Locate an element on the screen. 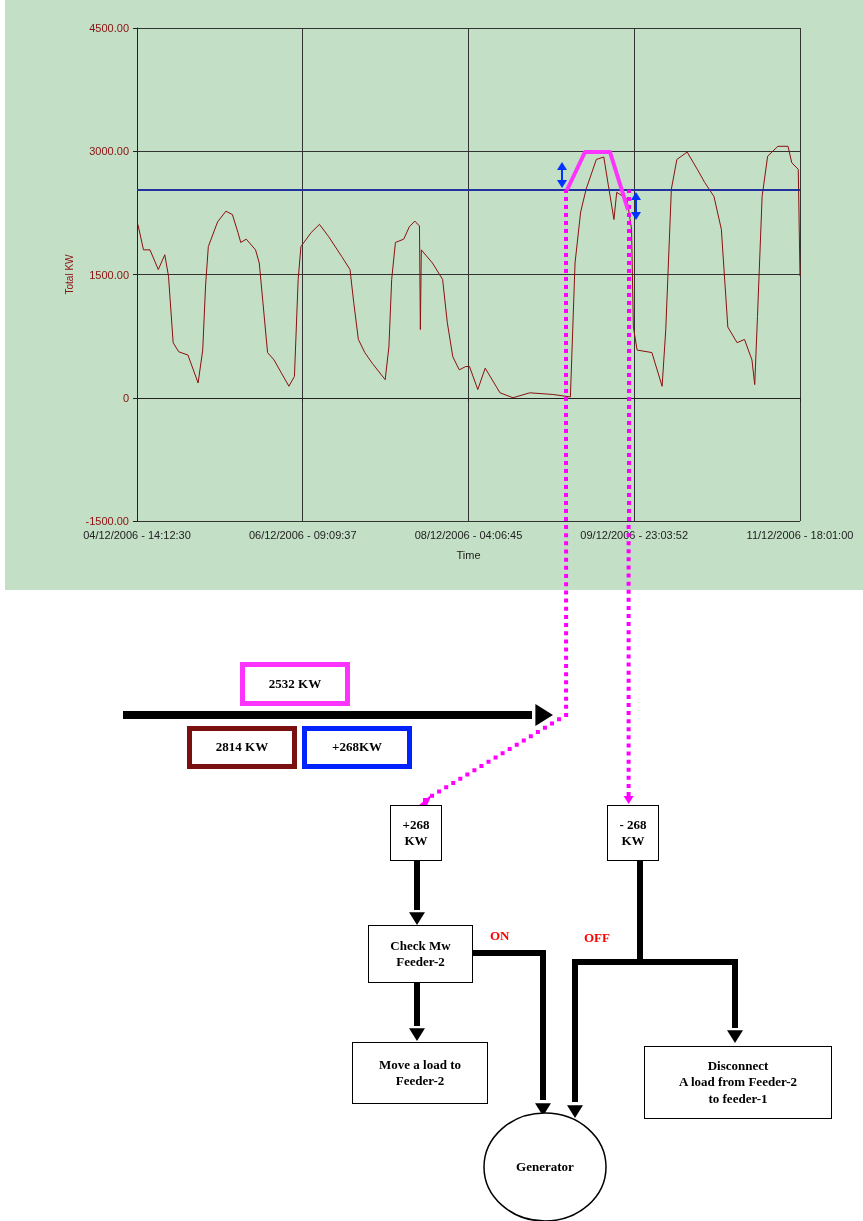 The height and width of the screenshot is (1221, 863). text: Disconnect A load from Feeder-2 to feeder-1 is located at coordinates (738, 1082).